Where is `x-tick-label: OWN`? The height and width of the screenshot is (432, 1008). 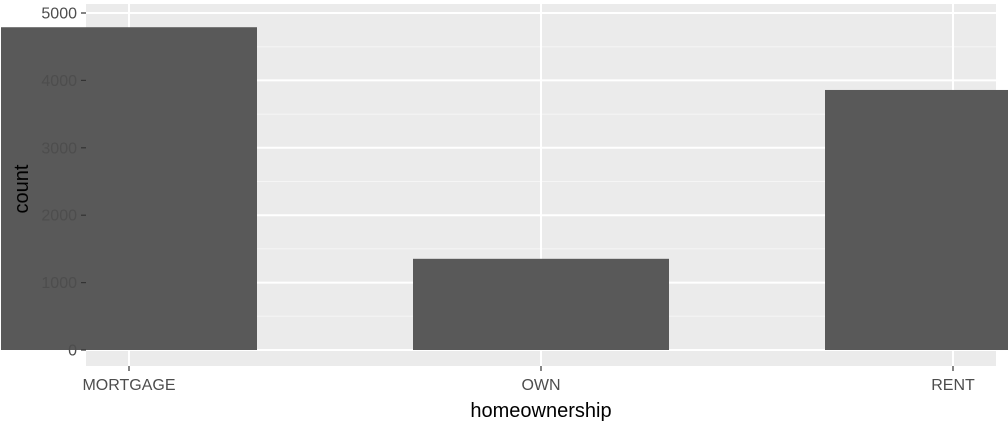 x-tick-label: OWN is located at coordinates (540, 385).